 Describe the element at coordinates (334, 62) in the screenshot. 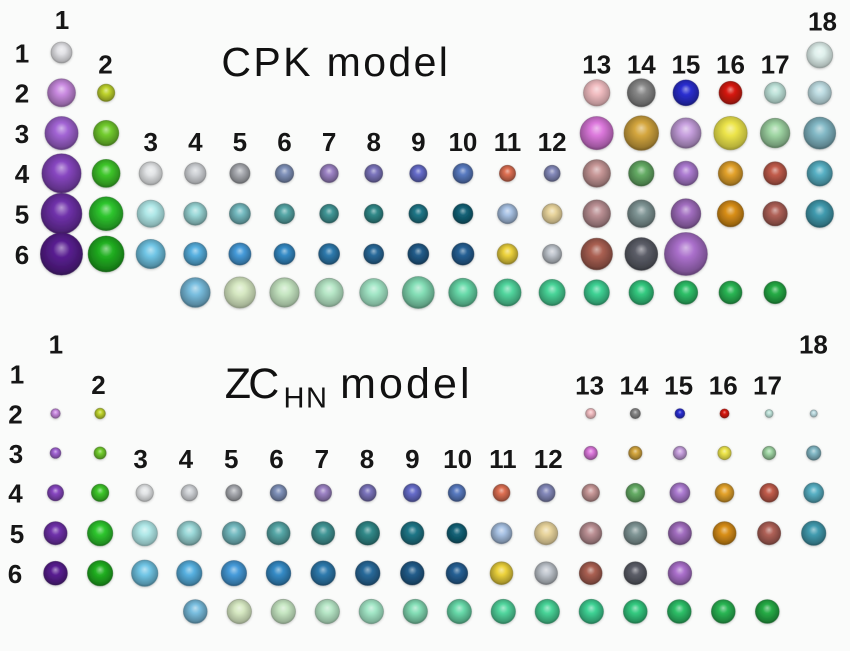

I see `svg-text: CPK model` at that location.